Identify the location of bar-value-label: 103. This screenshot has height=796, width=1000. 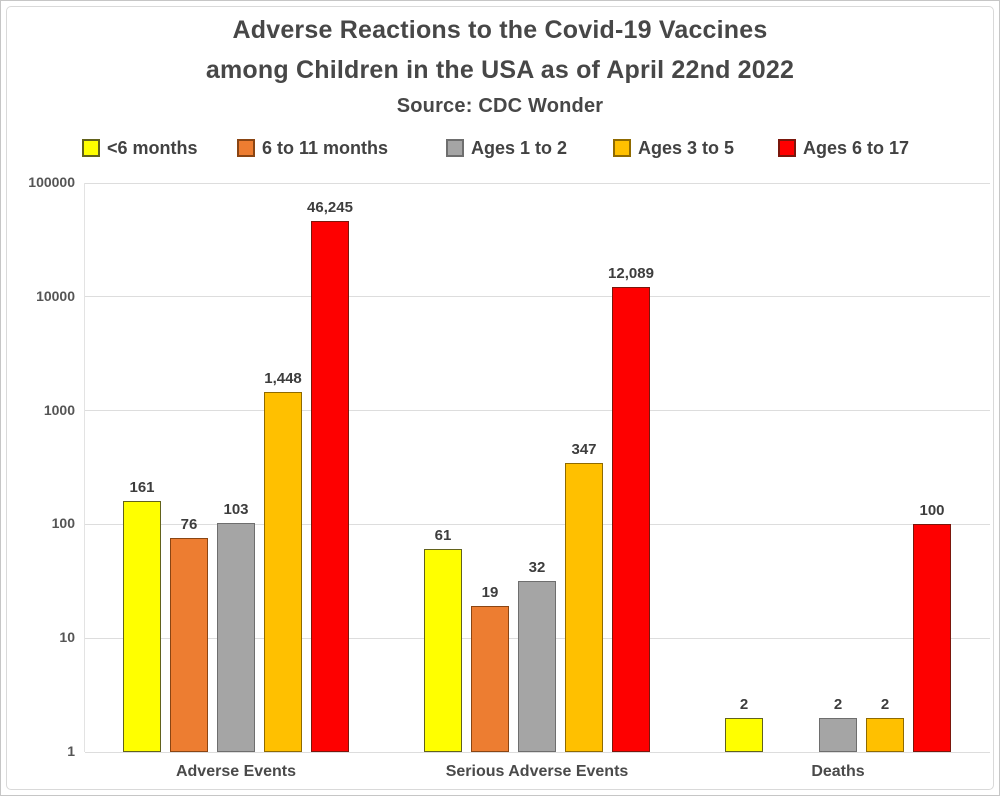
(236, 509).